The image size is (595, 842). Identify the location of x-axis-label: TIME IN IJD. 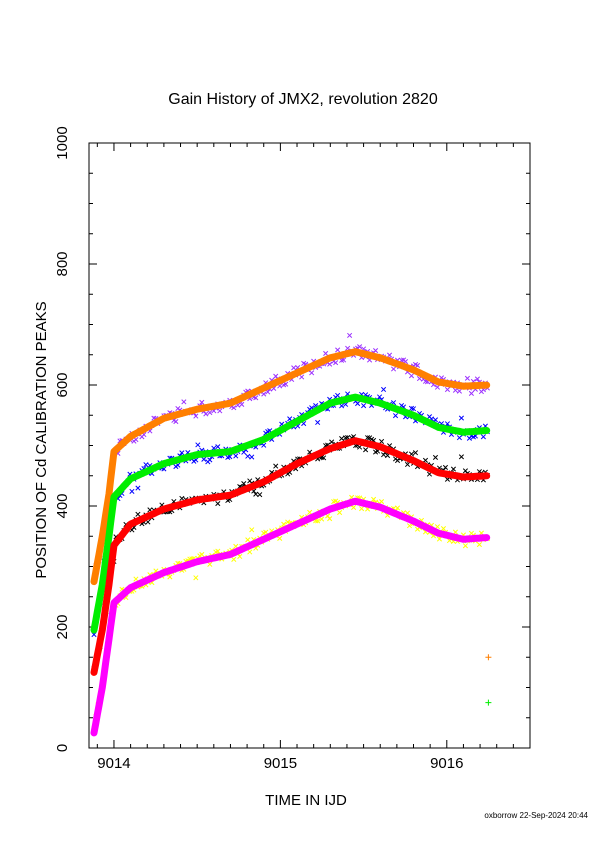
(306, 800).